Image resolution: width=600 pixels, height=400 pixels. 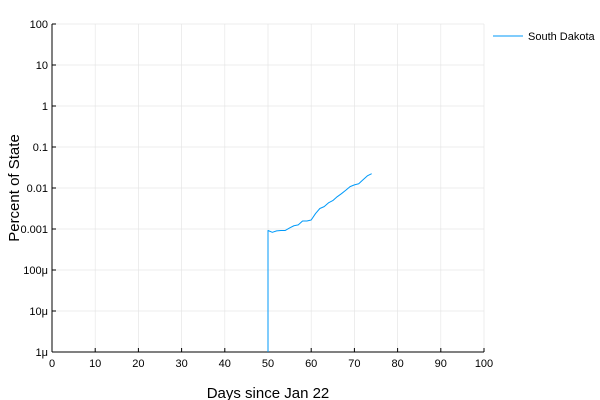 What do you see at coordinates (354, 364) in the screenshot?
I see `x-tick-label: 70` at bounding box center [354, 364].